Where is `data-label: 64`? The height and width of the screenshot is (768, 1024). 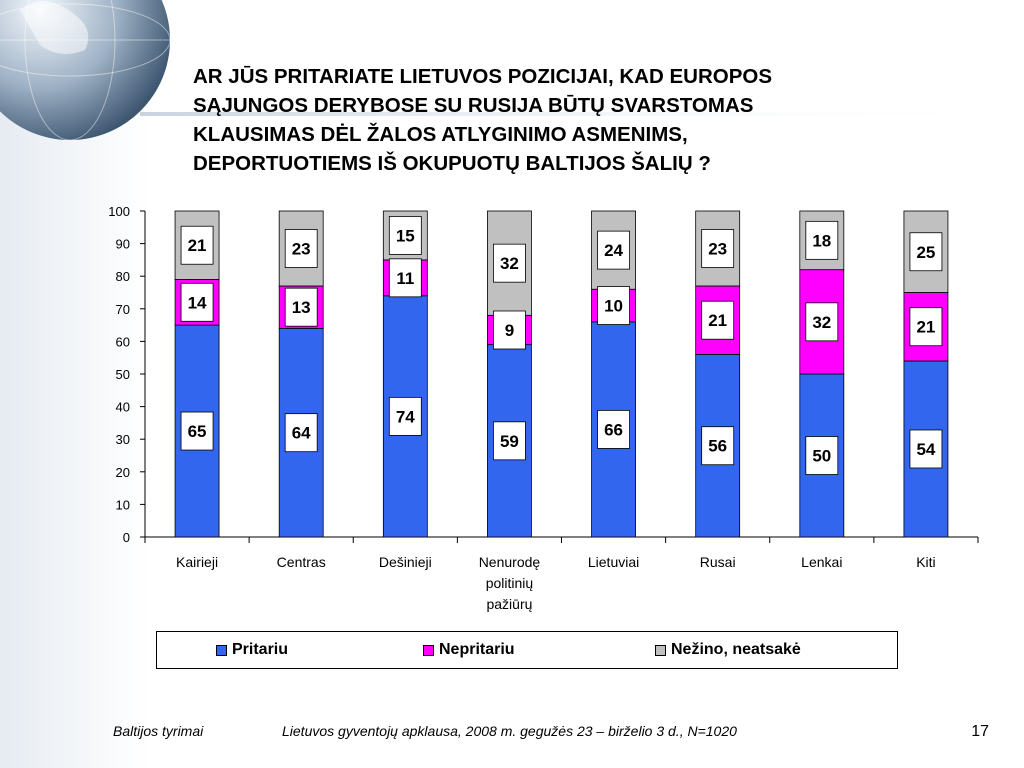
data-label: 64 is located at coordinates (301, 433).